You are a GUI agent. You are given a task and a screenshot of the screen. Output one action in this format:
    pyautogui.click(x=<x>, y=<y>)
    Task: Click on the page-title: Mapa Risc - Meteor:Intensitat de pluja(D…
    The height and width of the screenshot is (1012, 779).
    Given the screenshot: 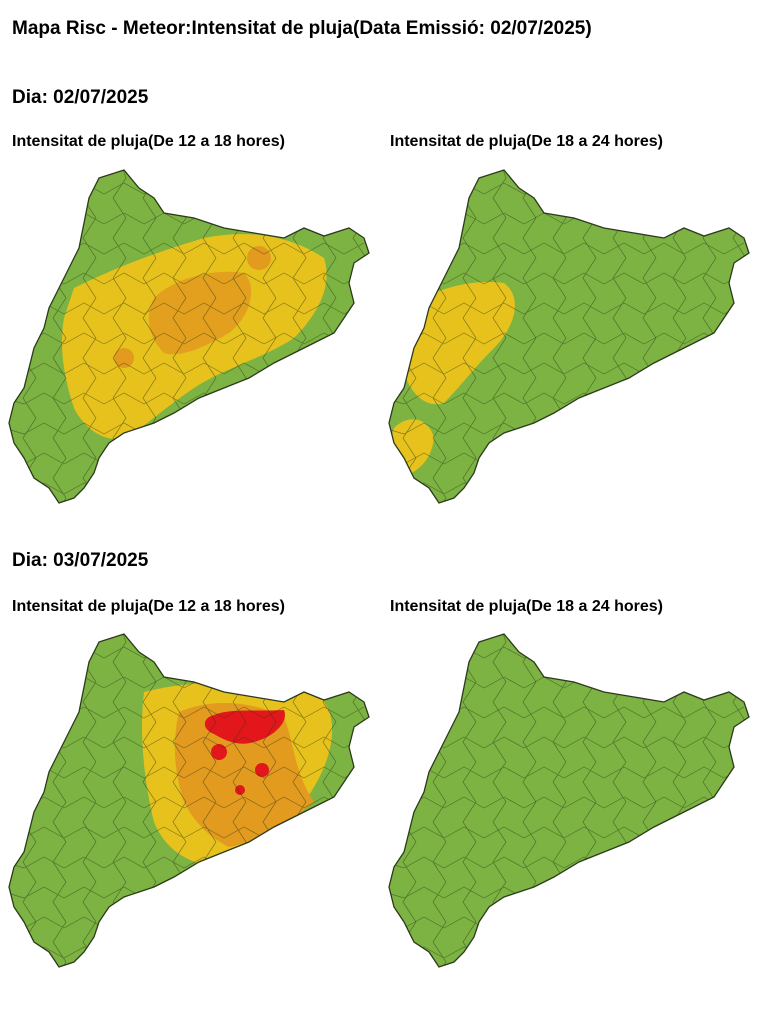 What is the action you would take?
    pyautogui.click(x=302, y=28)
    